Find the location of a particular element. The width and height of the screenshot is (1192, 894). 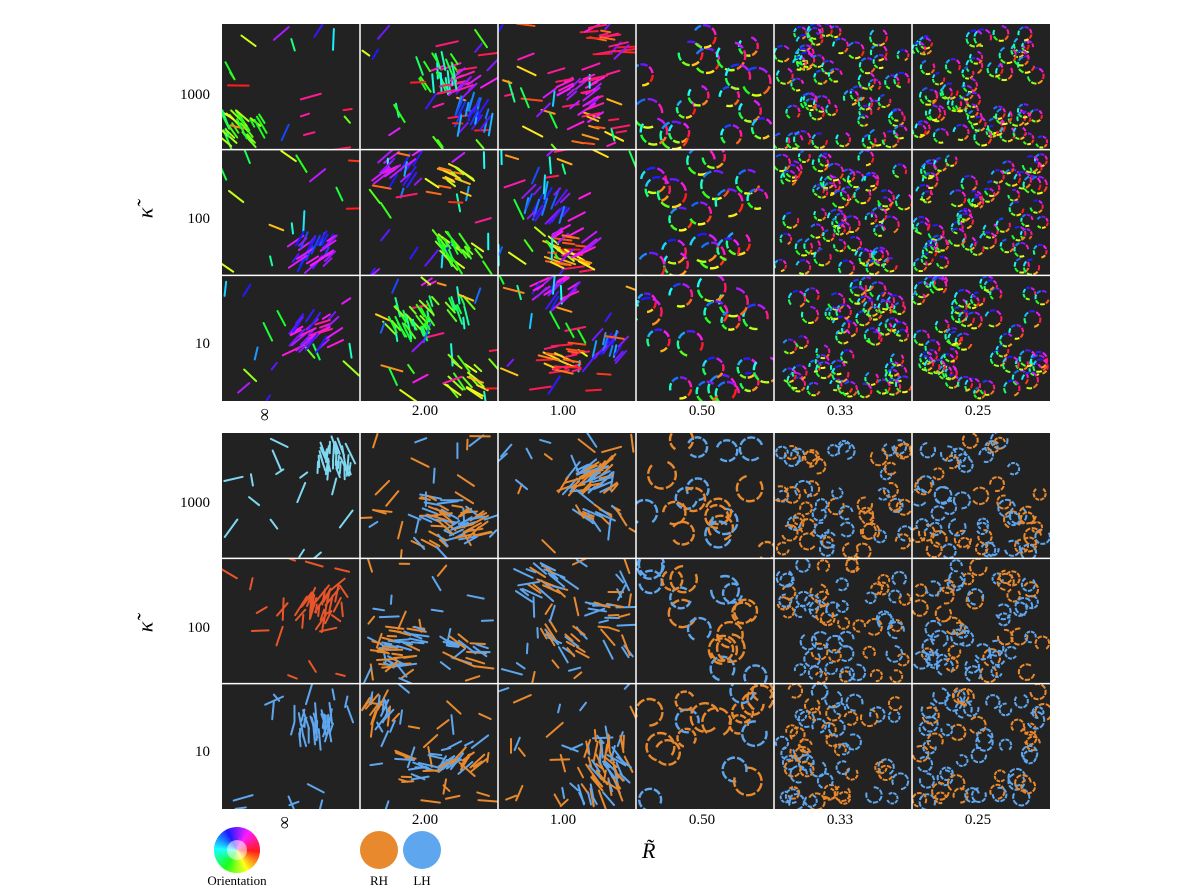

bottom-x-tick-05: 0.50 is located at coordinates (702, 820).